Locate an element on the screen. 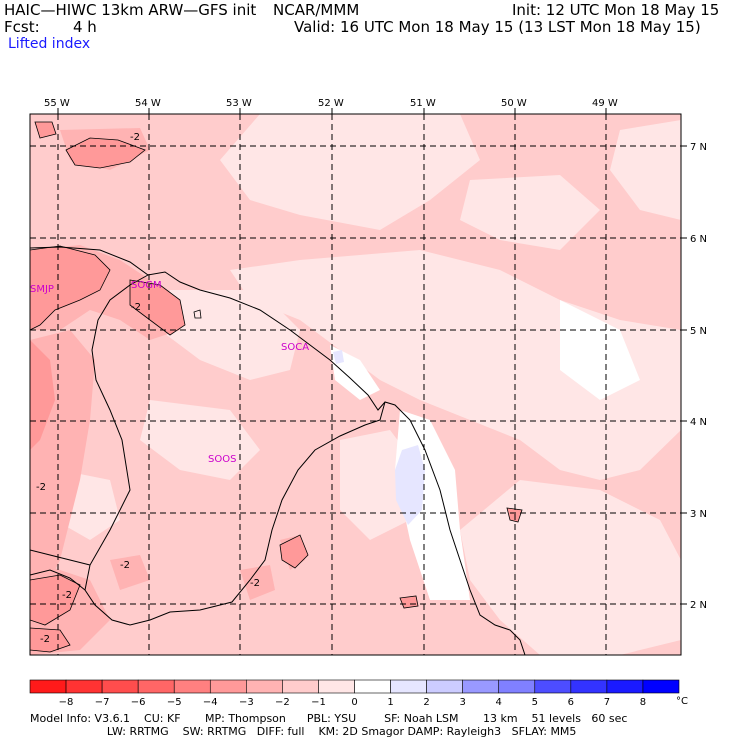  lat-label: 3 N is located at coordinates (698, 514).